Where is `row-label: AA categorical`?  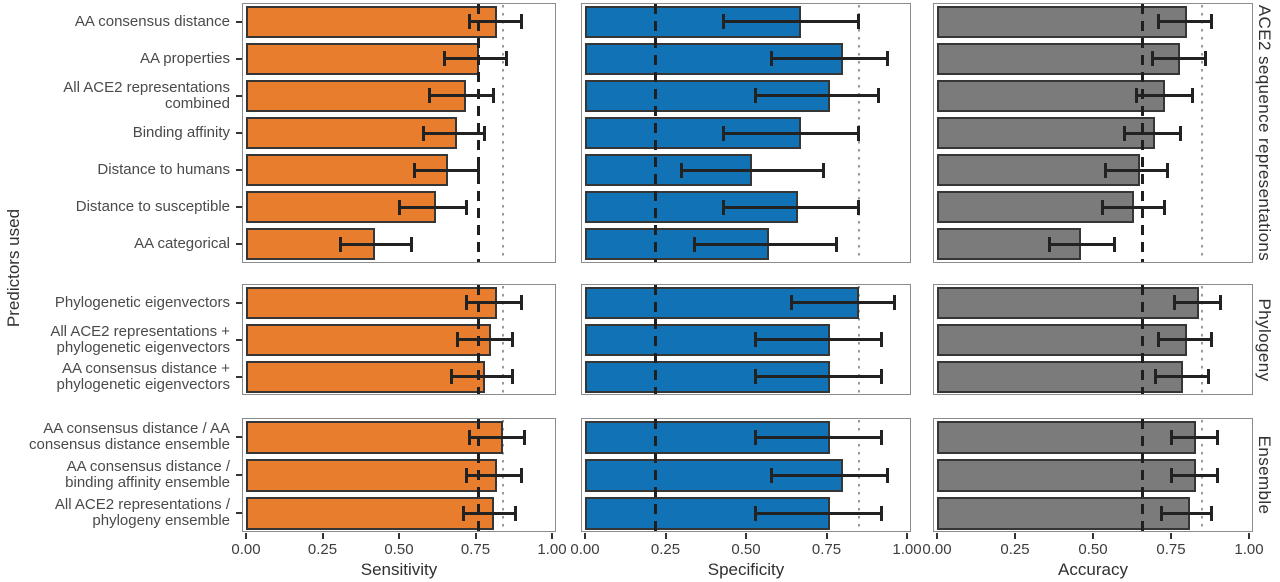 row-label: AA categorical is located at coordinates (182, 244).